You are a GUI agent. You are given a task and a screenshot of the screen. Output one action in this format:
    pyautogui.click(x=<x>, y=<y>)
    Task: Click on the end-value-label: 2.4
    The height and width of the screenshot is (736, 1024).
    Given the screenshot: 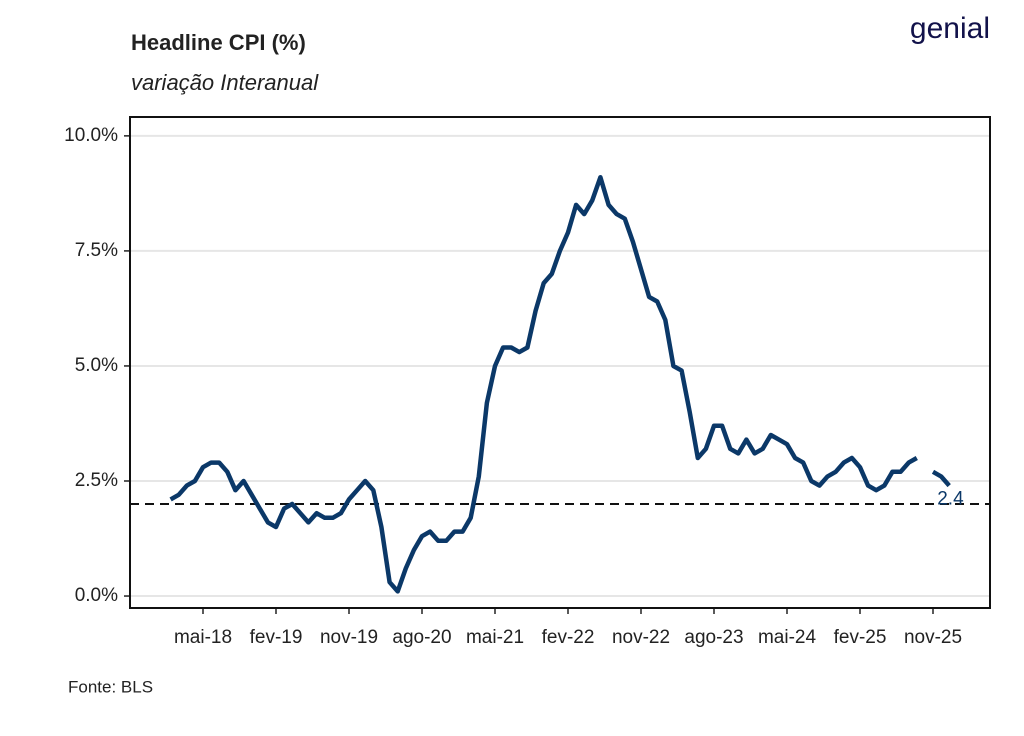 What is the action you would take?
    pyautogui.click(x=950, y=499)
    